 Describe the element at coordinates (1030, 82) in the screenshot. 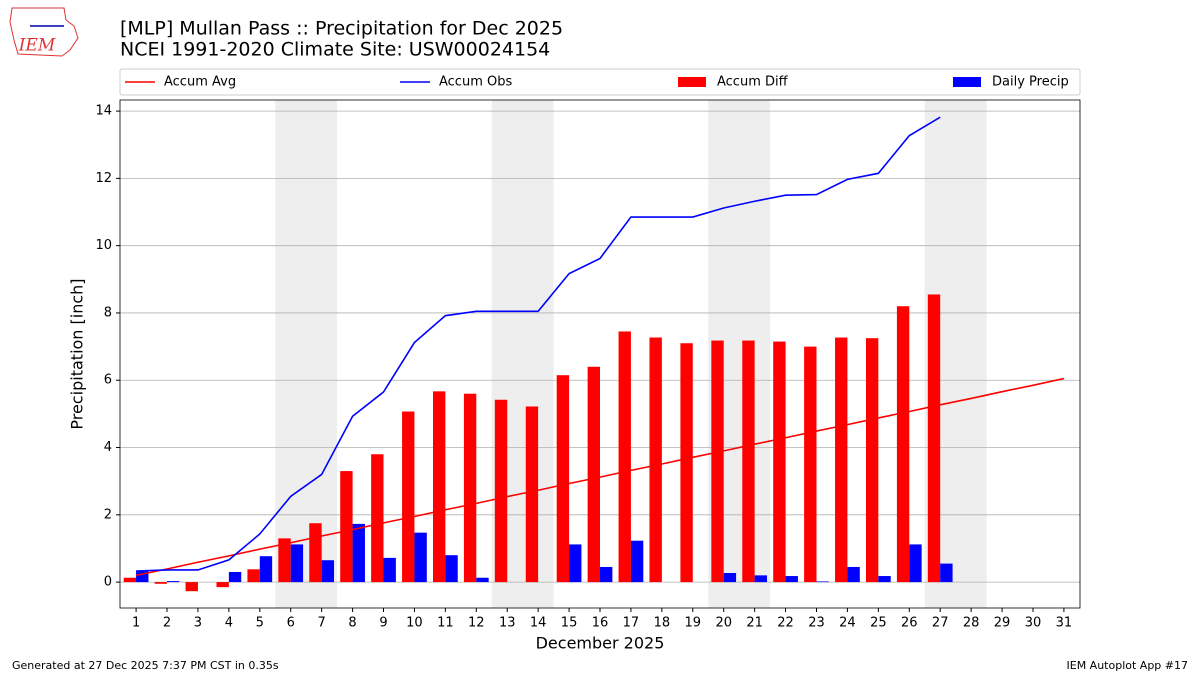

I see `legend-label: Daily Precip` at that location.